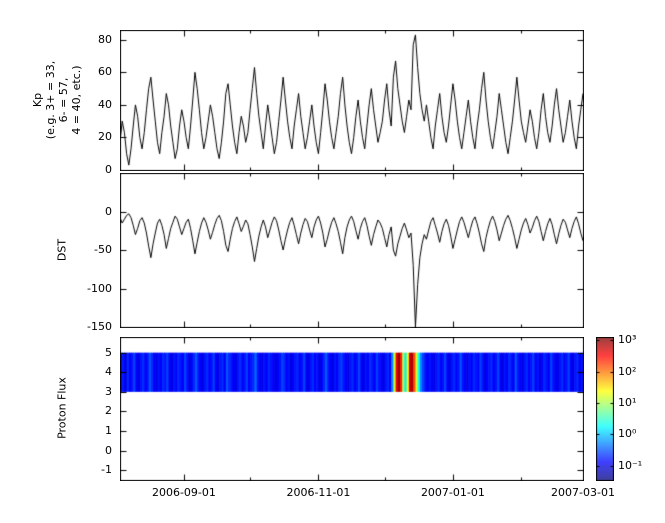 The image size is (665, 523). Describe the element at coordinates (108, 431) in the screenshot. I see `y-tick-label: 1` at that location.